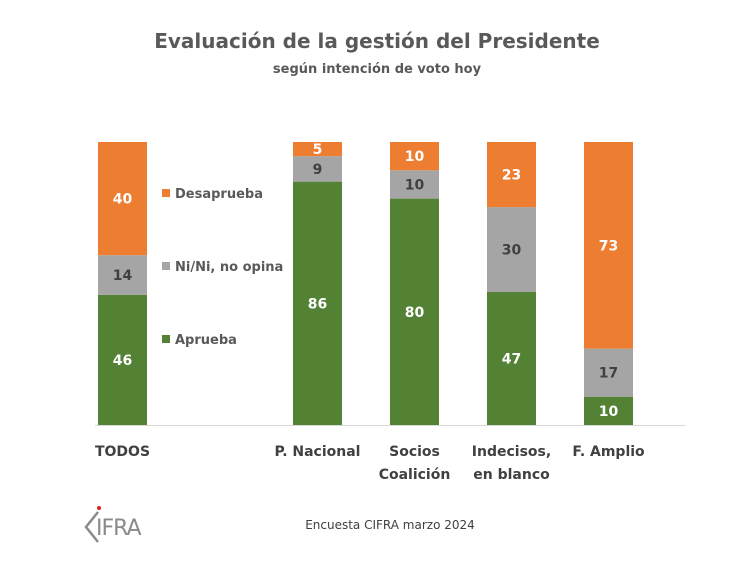 The height and width of the screenshot is (567, 754). Describe the element at coordinates (318, 452) in the screenshot. I see `category-label: P. Nacional` at that location.